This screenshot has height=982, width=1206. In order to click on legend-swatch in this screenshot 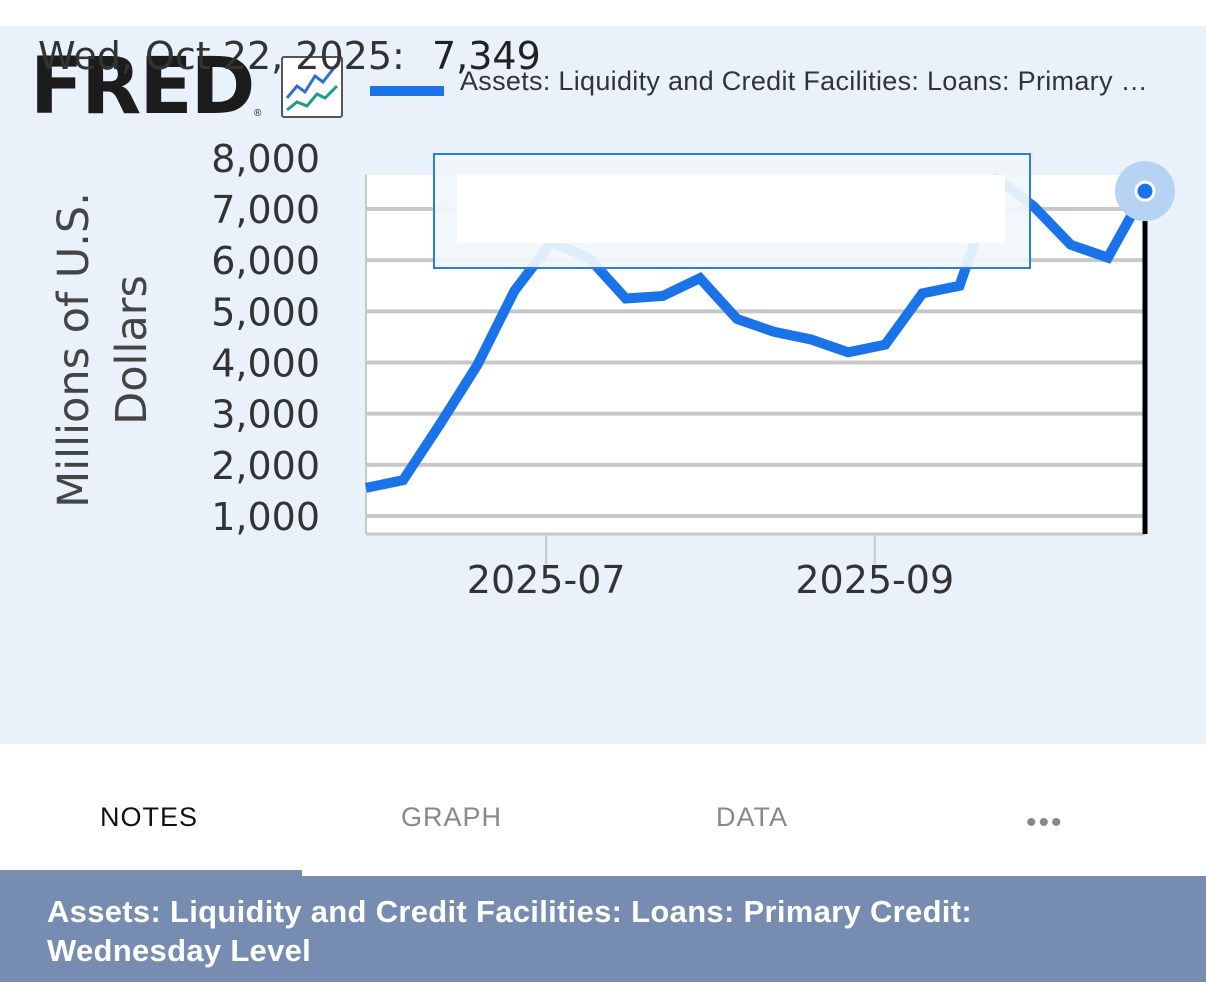, I will do `click(407, 91)`.